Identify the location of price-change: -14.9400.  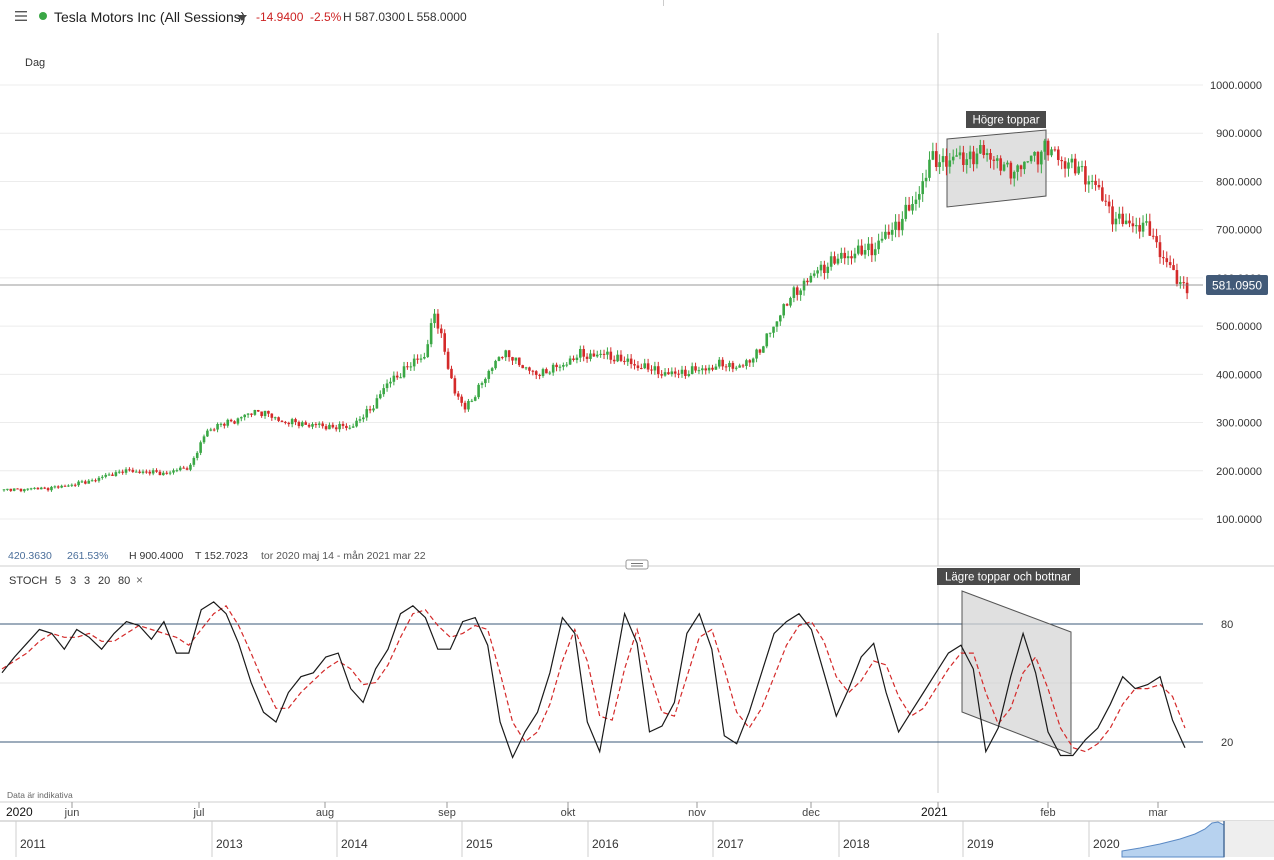
(280, 17).